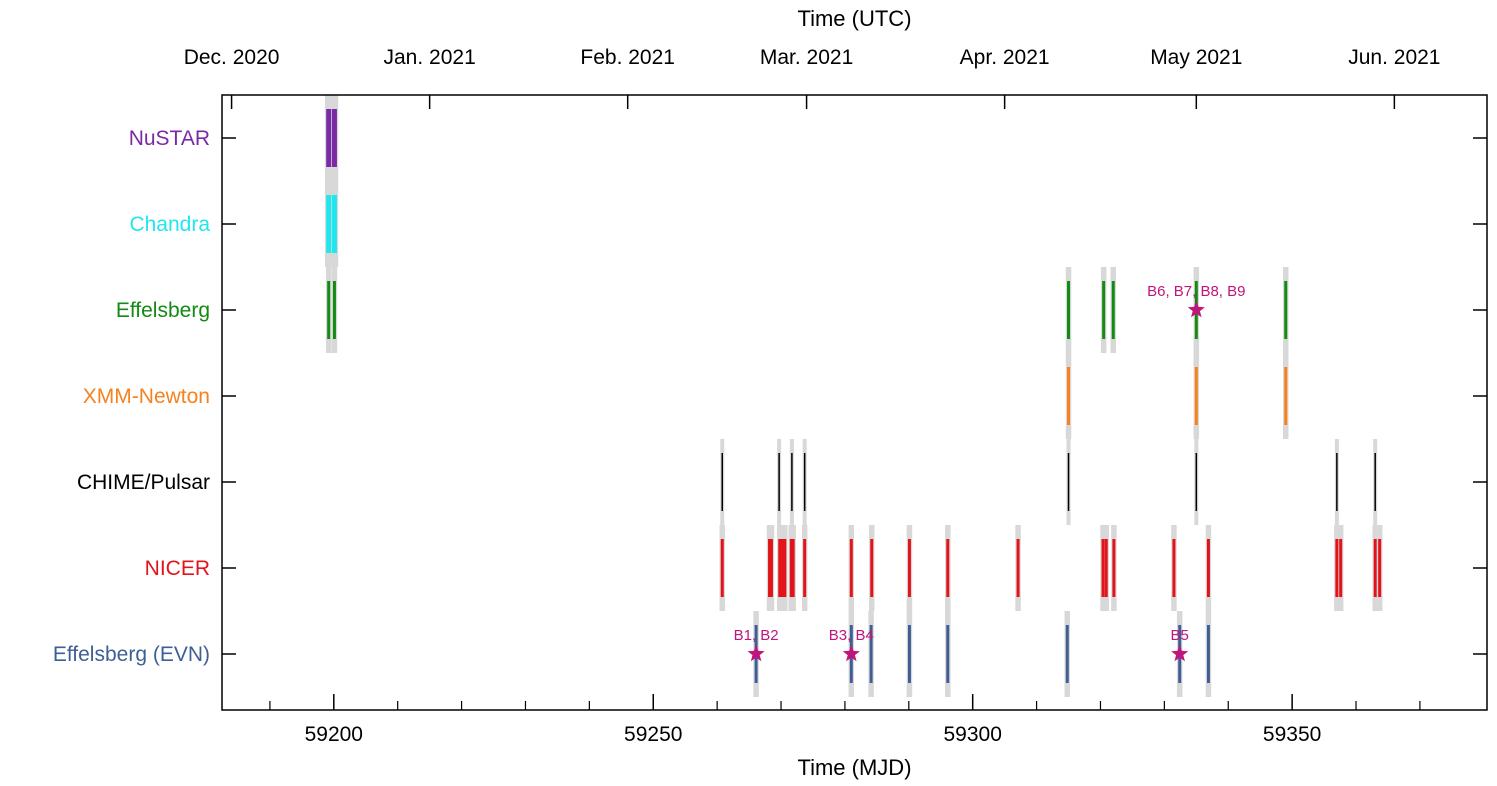 The width and height of the screenshot is (1497, 786). Describe the element at coordinates (131, 654) in the screenshot. I see `row-label-effelsberg-evn: Effelsberg (EVN)` at that location.